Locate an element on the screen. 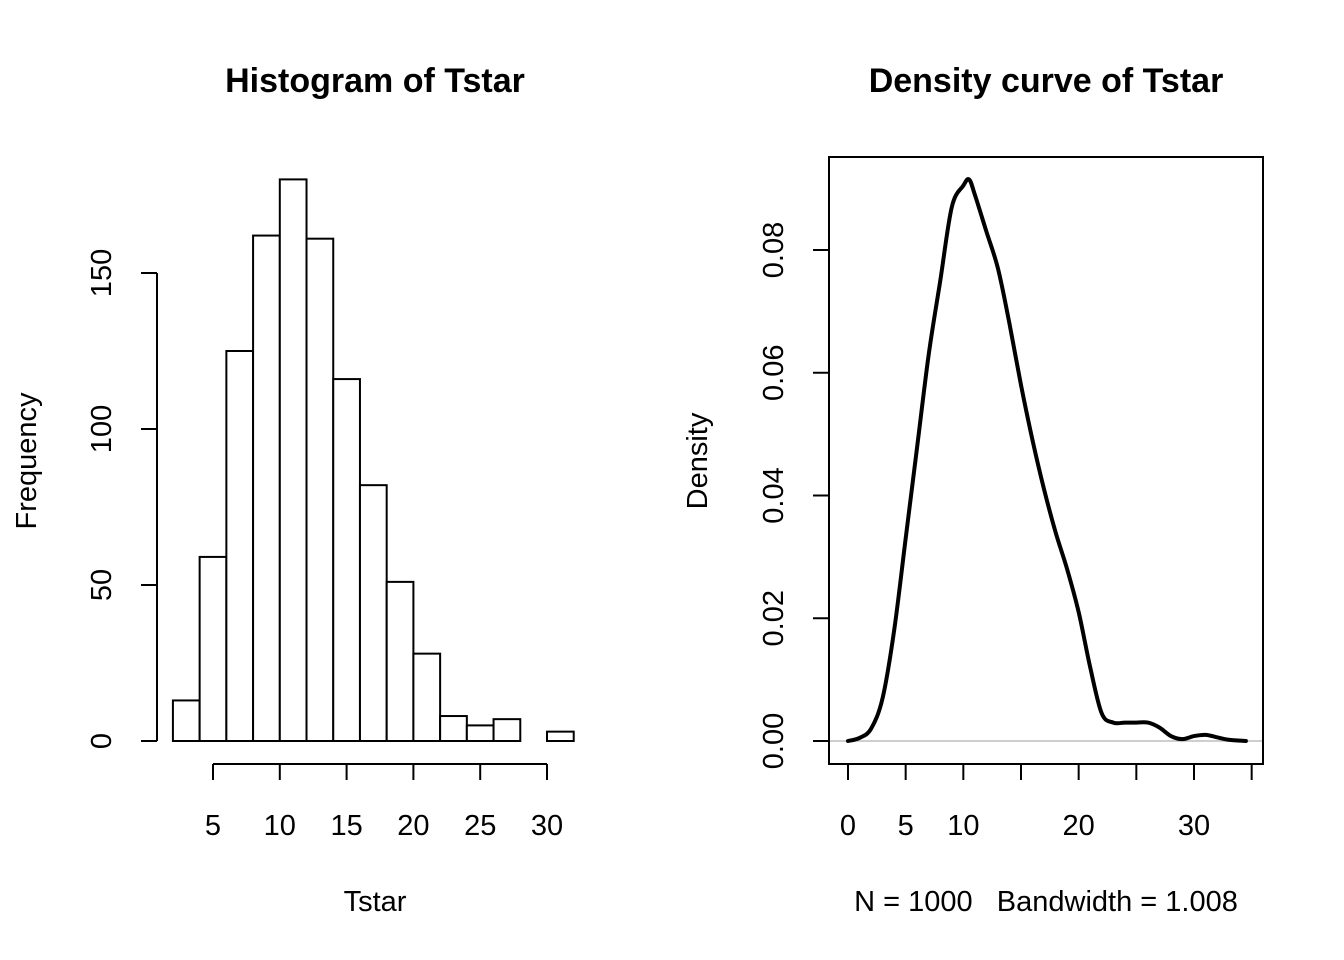  histogram-y-tick-label: 0 is located at coordinates (102, 741).